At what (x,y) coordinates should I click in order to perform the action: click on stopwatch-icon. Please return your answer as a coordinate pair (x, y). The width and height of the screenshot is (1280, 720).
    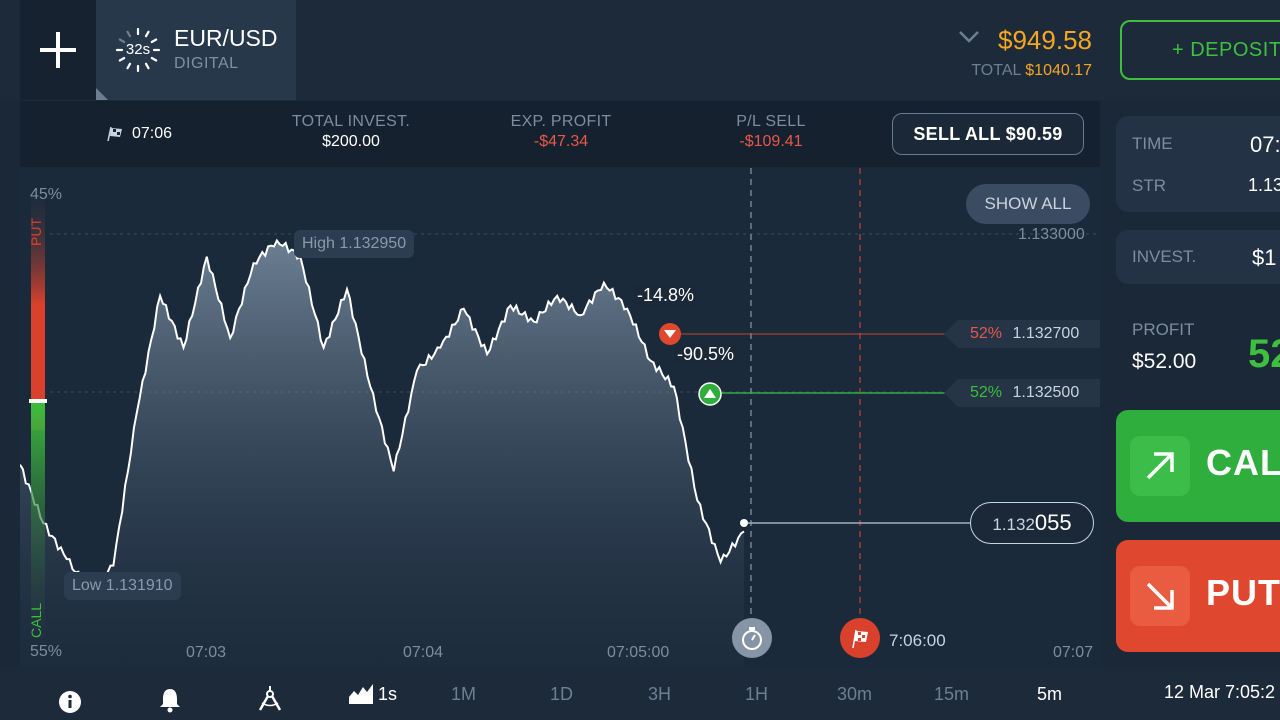
    Looking at the image, I should click on (752, 638).